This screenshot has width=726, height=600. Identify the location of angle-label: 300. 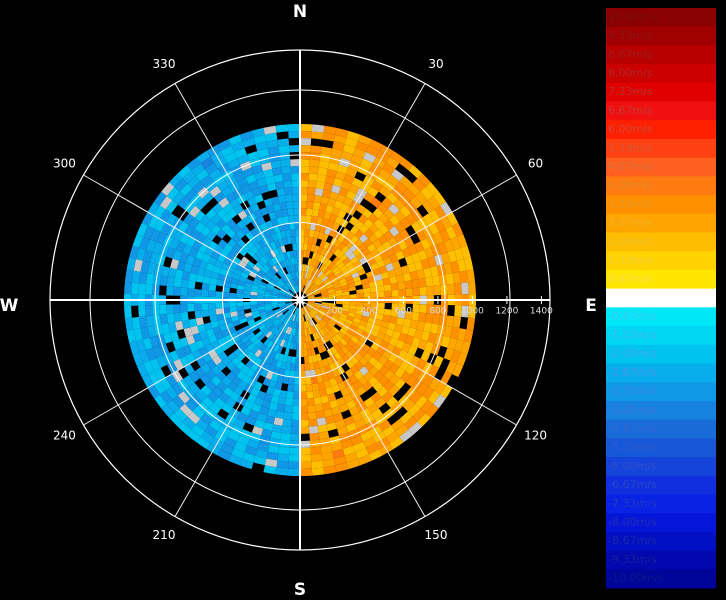
(64, 164).